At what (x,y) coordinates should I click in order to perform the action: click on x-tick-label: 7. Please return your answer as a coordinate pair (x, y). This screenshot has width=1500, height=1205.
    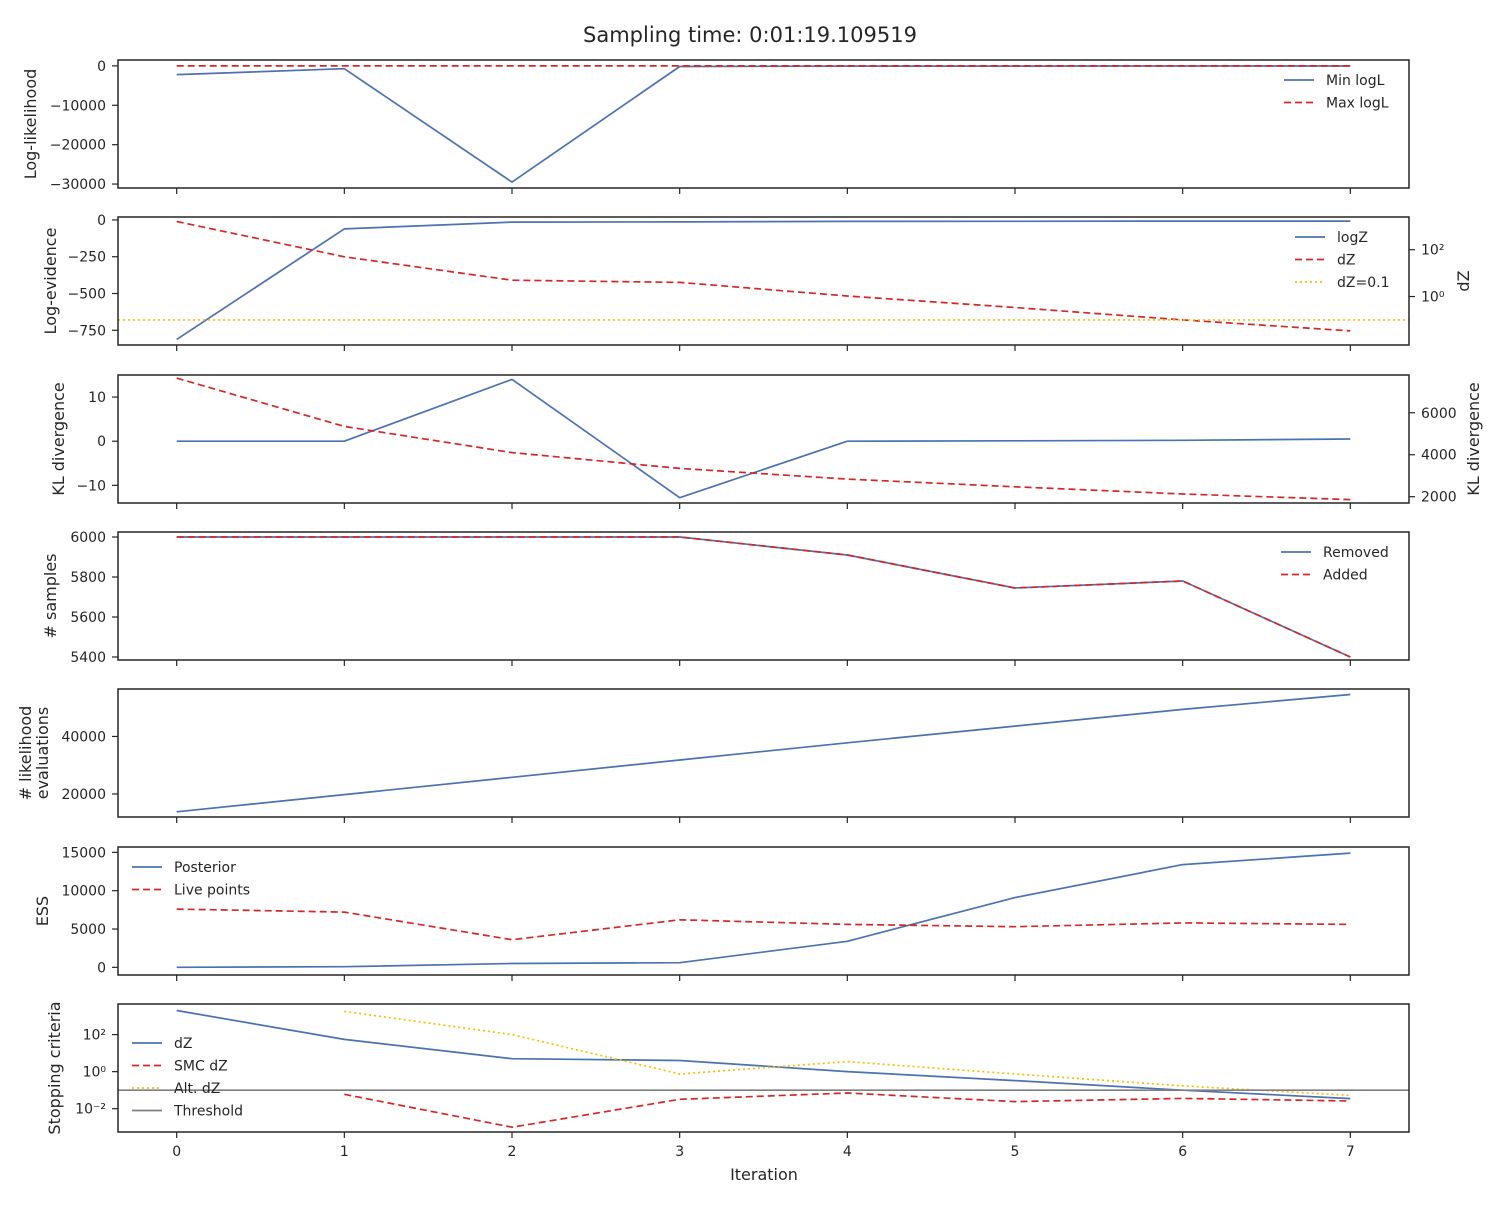
    Looking at the image, I should click on (1350, 1152).